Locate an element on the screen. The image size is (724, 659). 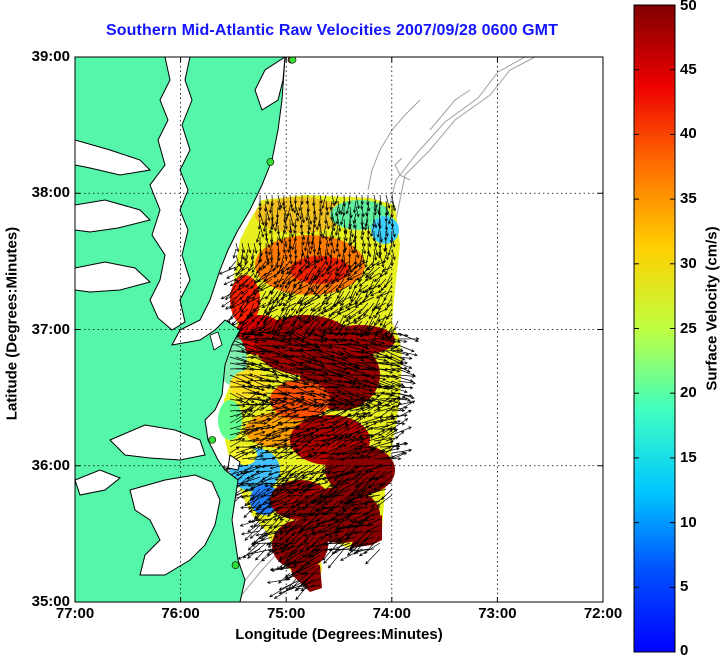
albemarle-sound is located at coordinates (157, 442).